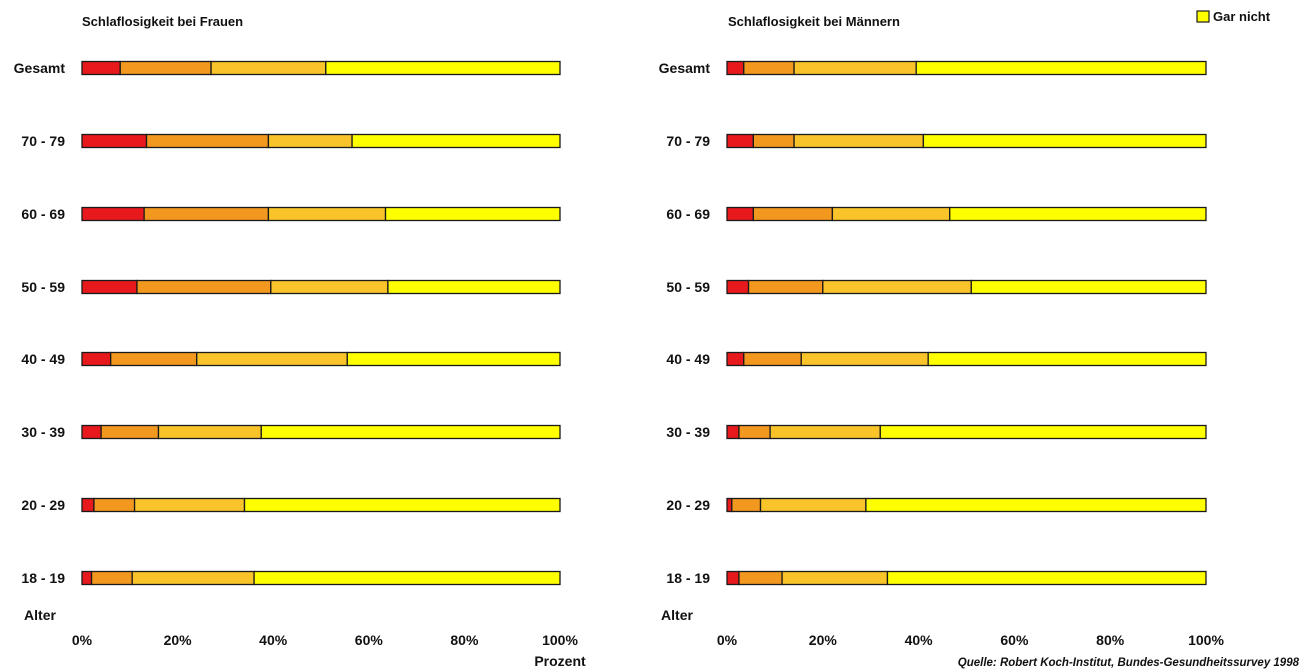 This screenshot has width=1304, height=672. Describe the element at coordinates (1110, 640) in the screenshot. I see `right-x-tick-label: 80%` at that location.